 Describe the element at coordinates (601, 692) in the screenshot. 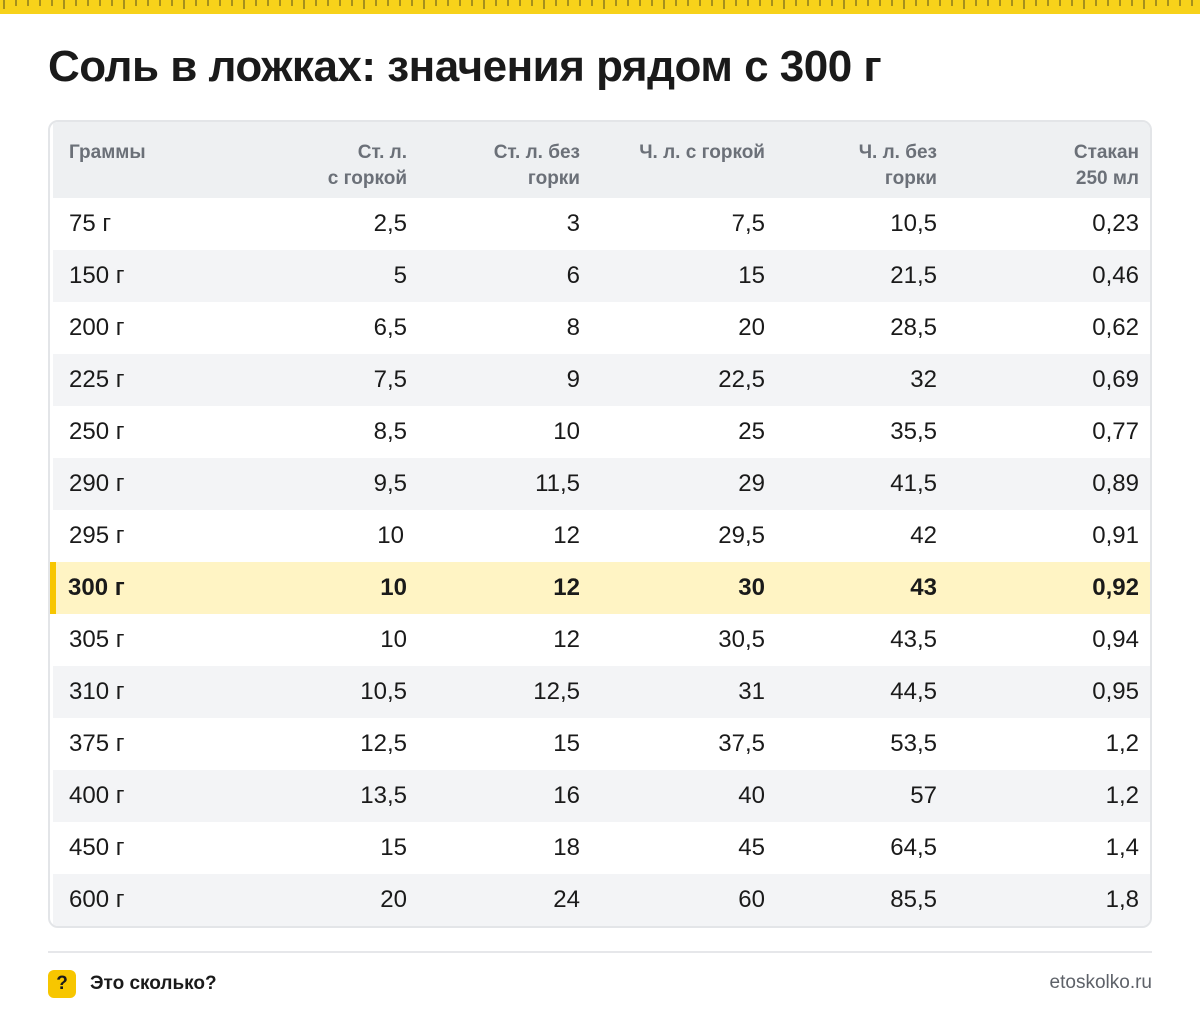

I see `table-row: 310 г 10,5 12,5 31 44,5 0,95` at that location.